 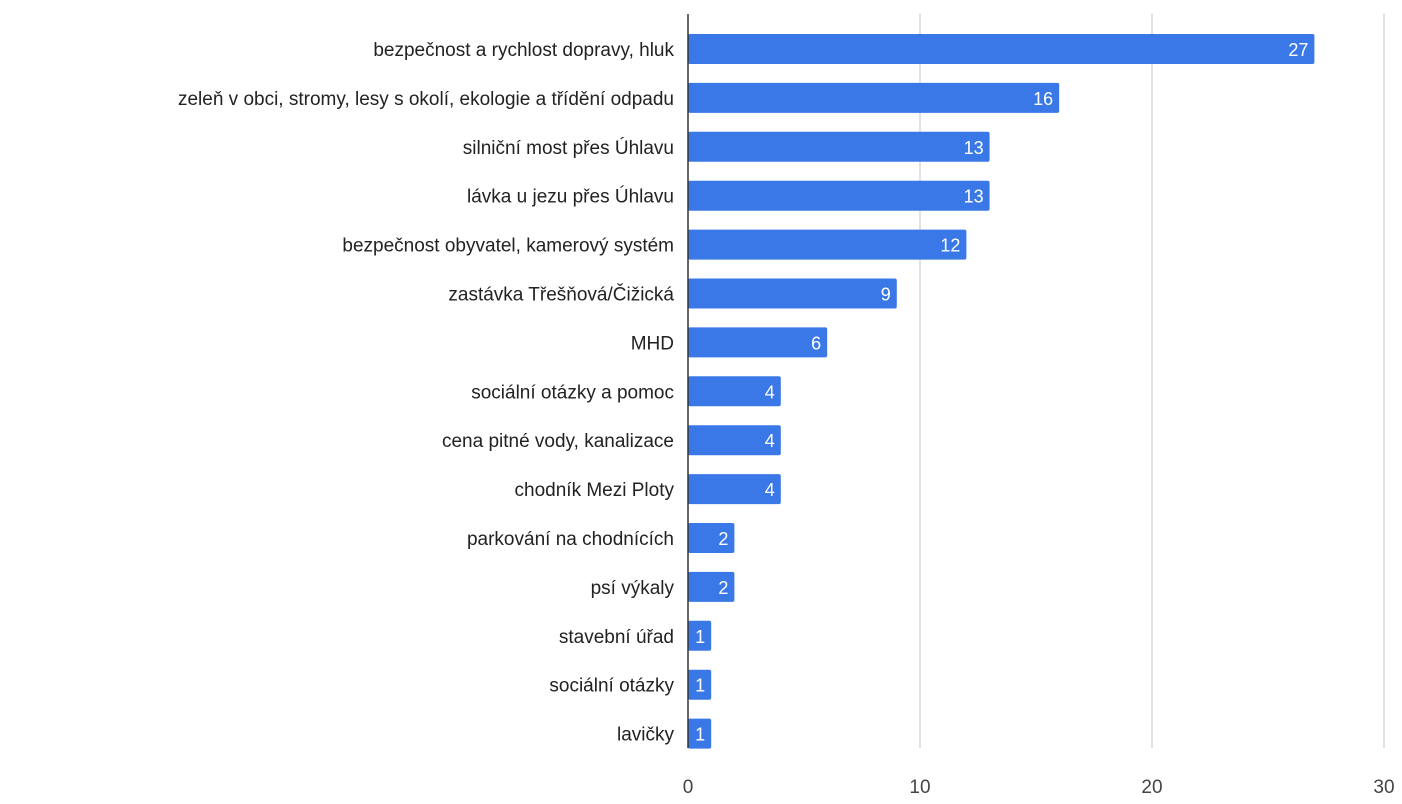 I want to click on data-label: 12, so click(x=950, y=246).